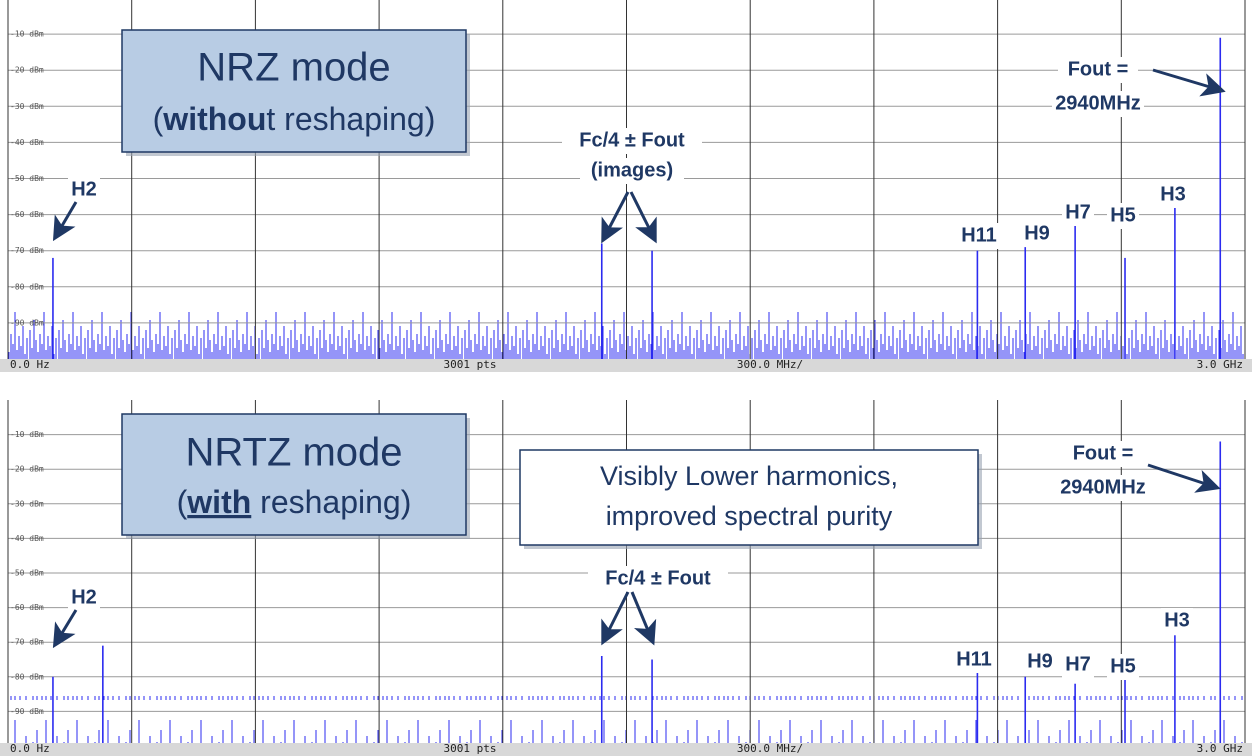 Image resolution: width=1252 pixels, height=756 pixels. I want to click on mode-title: NRZ mode, so click(293, 68).